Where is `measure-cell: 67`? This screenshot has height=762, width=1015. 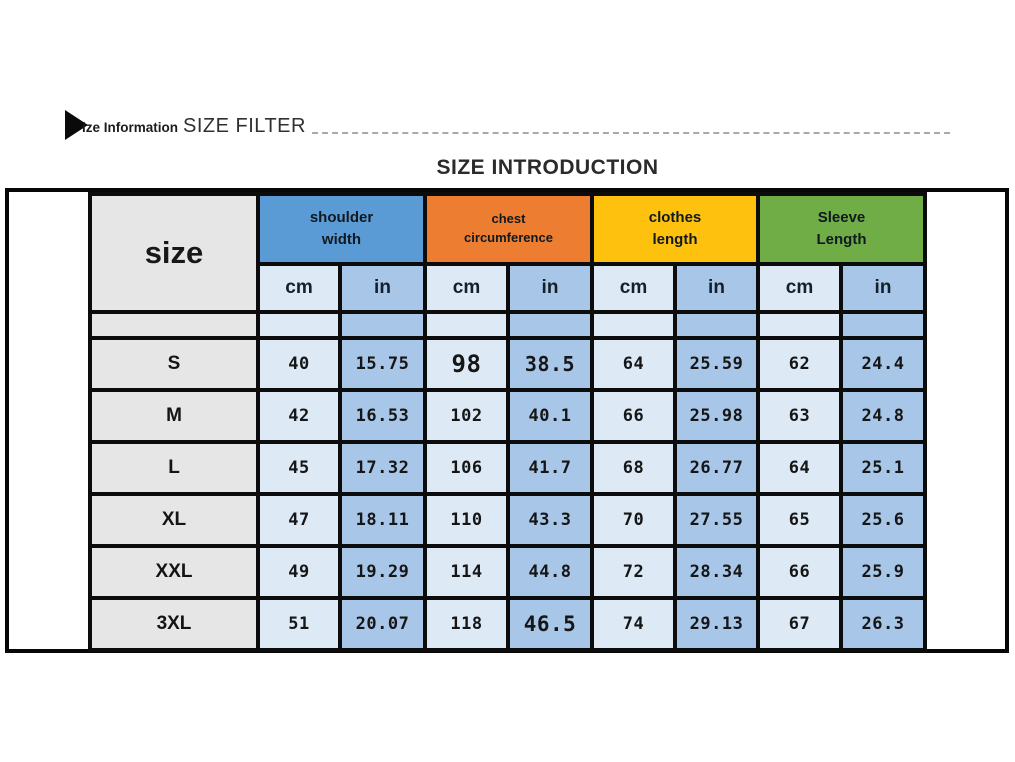
measure-cell: 67 is located at coordinates (799, 624).